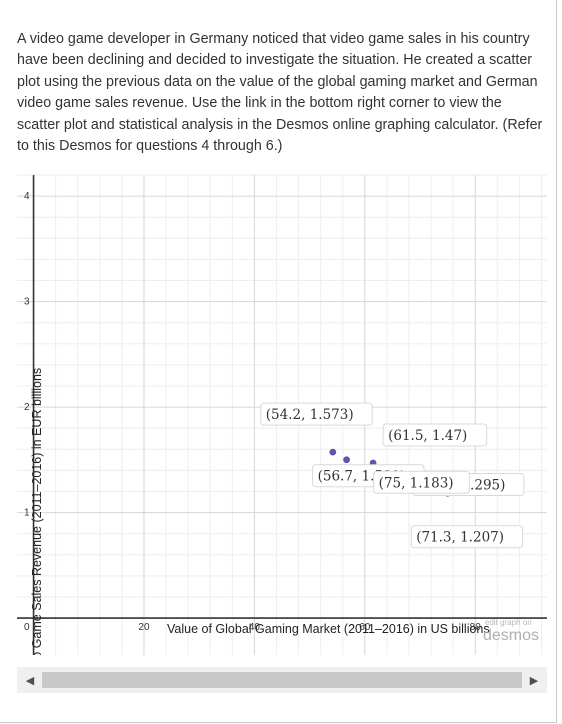 The height and width of the screenshot is (724, 562). Describe the element at coordinates (27, 407) in the screenshot. I see `y-tick-label: 2` at that location.